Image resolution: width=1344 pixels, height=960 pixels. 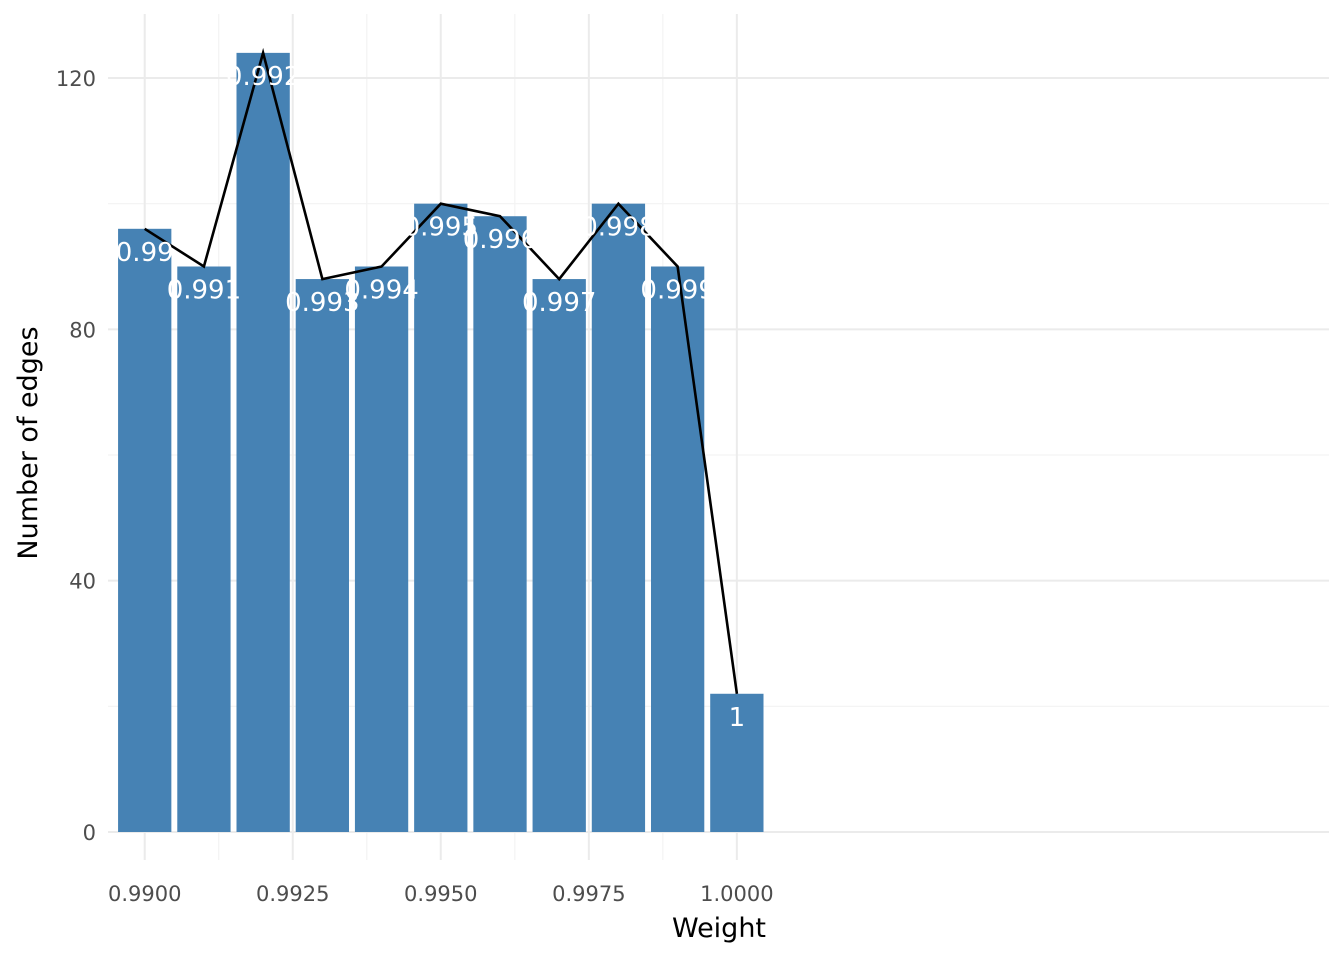 What do you see at coordinates (145, 253) in the screenshot?
I see `bar-value-label: 0.99` at bounding box center [145, 253].